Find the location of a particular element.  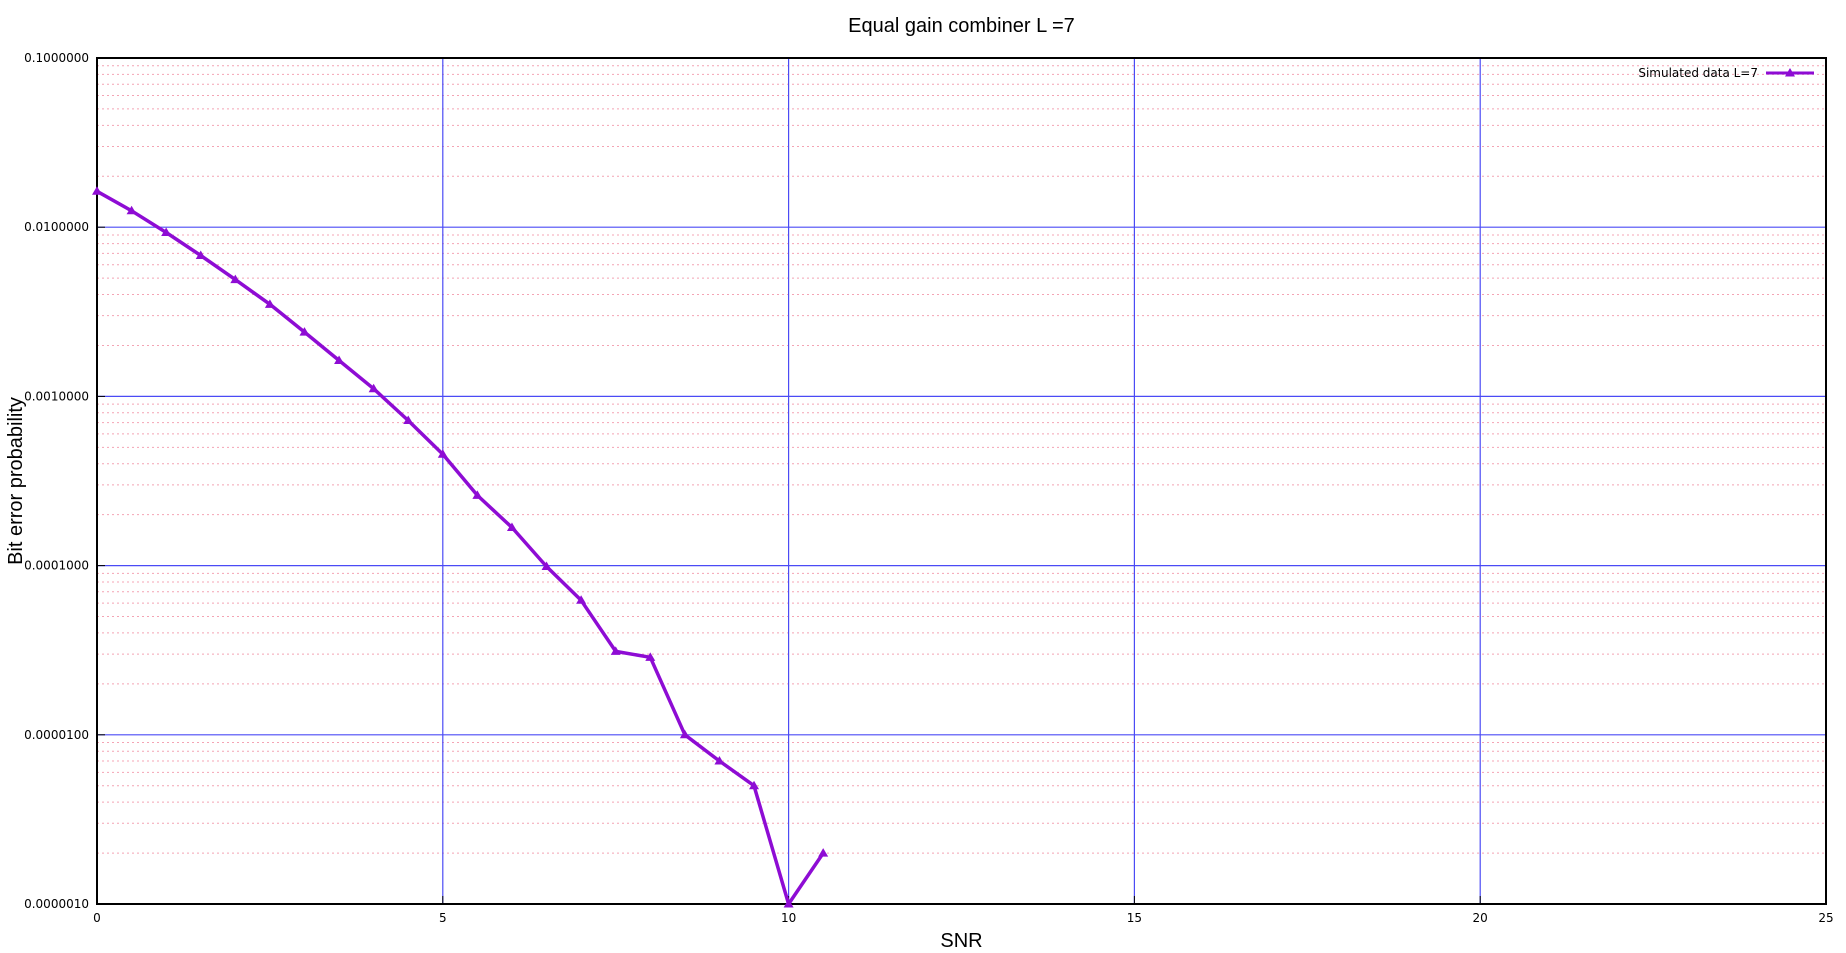

x-tick-label: 25 is located at coordinates (1825, 918).